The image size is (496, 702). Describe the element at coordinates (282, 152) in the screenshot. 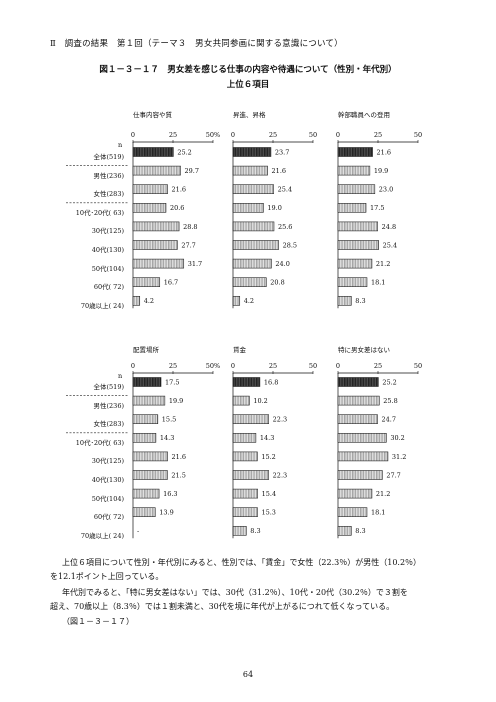

I see `data-label: 23.7` at that location.